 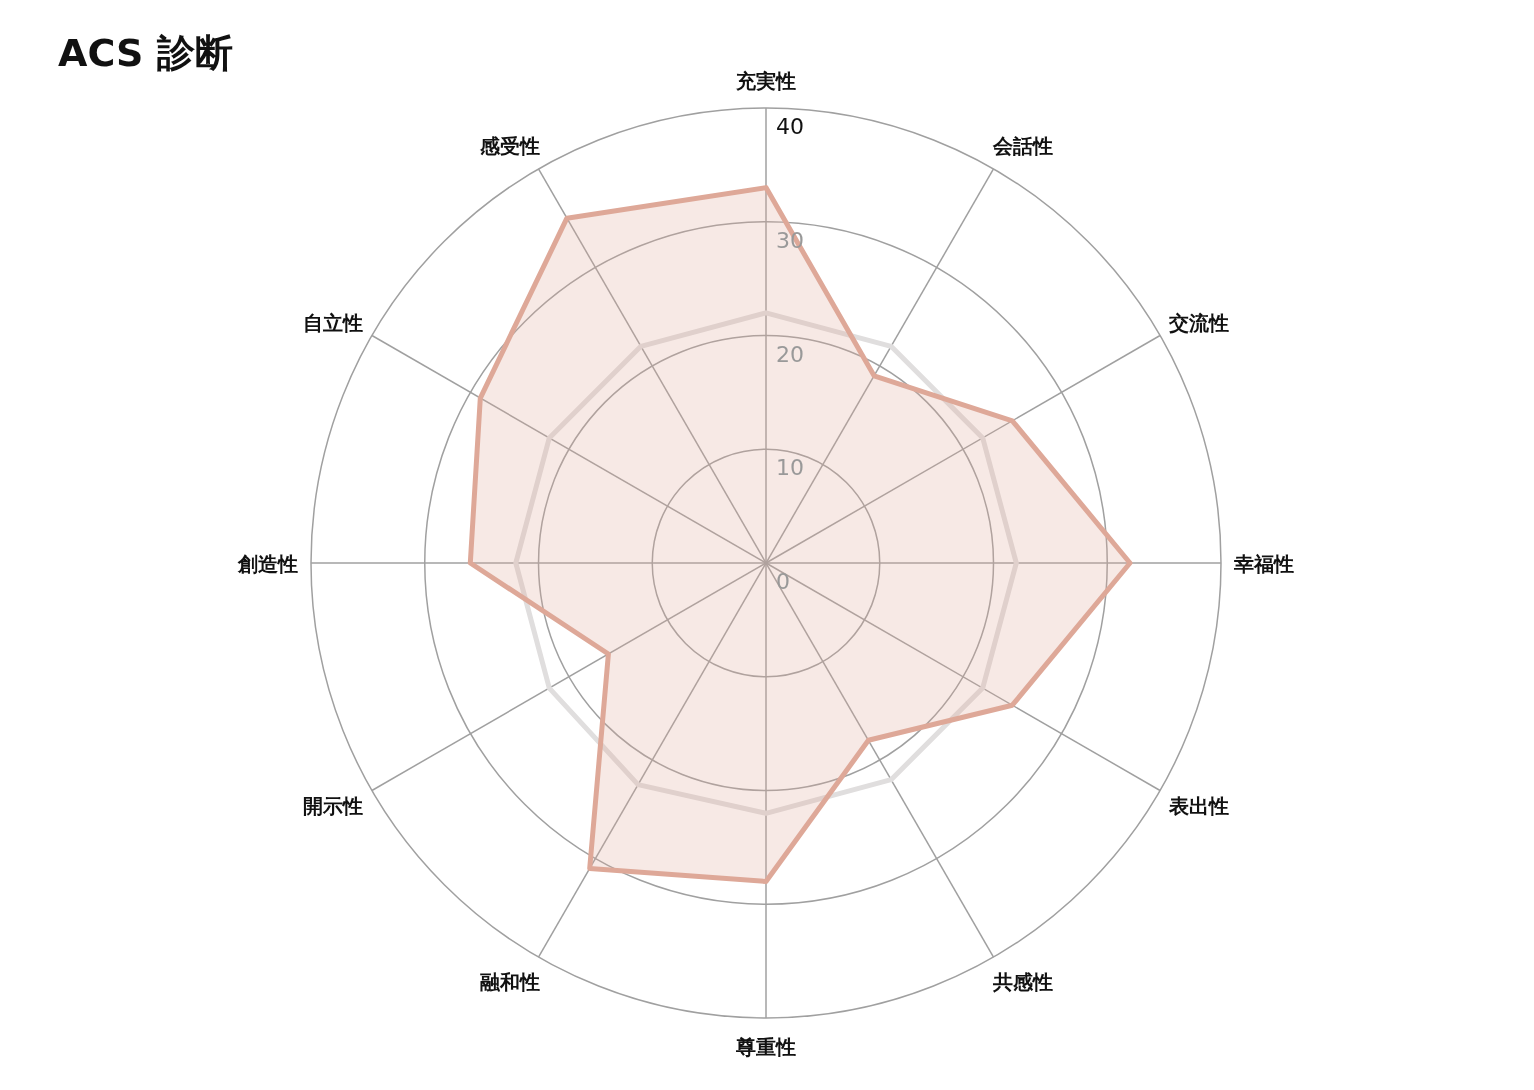 What do you see at coordinates (1022, 982) in the screenshot?
I see `category: 共感性` at bounding box center [1022, 982].